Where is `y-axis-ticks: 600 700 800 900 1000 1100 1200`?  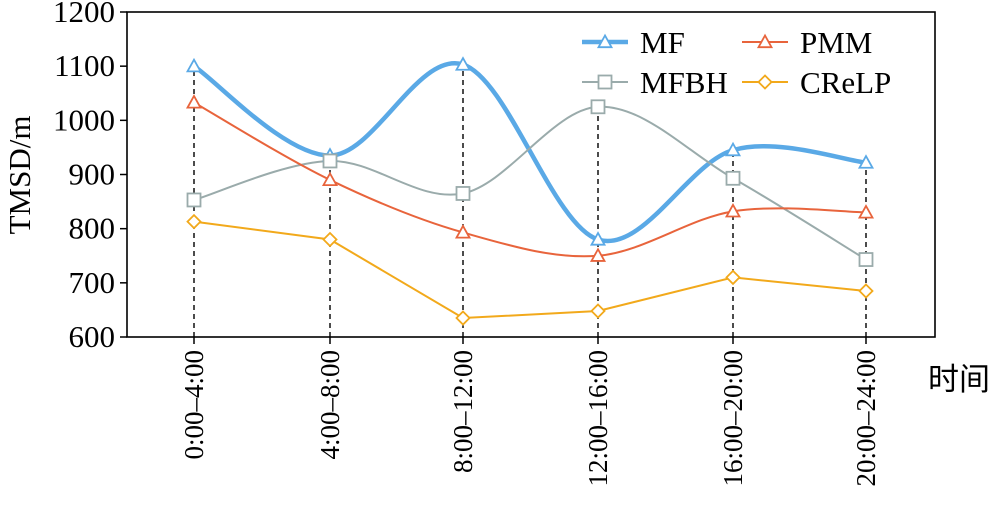
y-axis-ticks: 600 700 800 900 1000 1100 1200 is located at coordinates (90, 177).